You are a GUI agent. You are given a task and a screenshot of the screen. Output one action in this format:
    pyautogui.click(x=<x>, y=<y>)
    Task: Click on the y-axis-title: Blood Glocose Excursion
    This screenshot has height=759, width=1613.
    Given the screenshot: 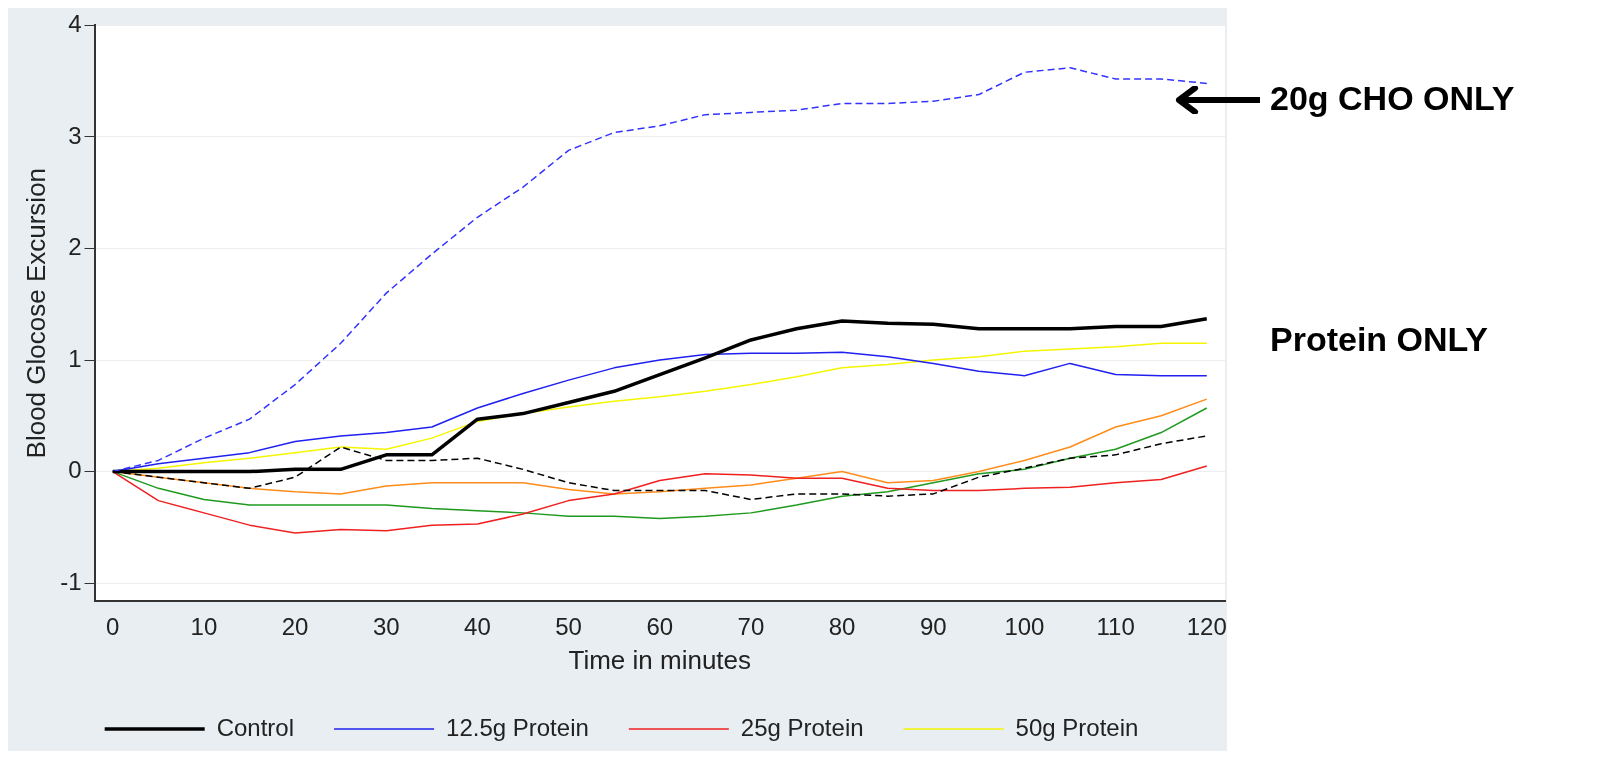 What is the action you would take?
    pyautogui.click(x=35, y=313)
    